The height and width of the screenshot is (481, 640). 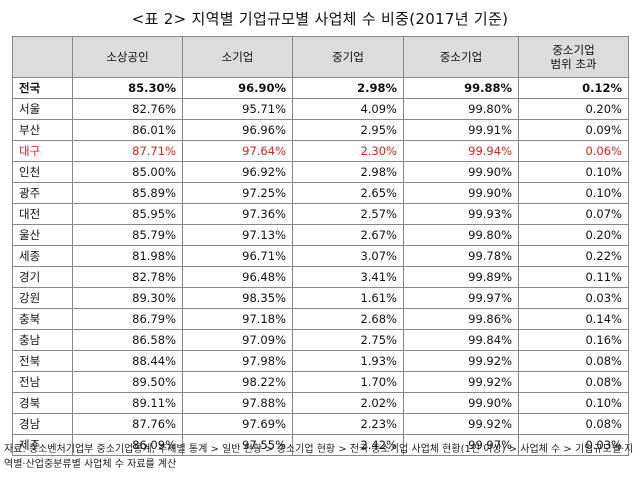 What do you see at coordinates (320, 403) in the screenshot?
I see `table-row: 경북 89.11% 97.88% 2.02% 99.90% 0.10%` at bounding box center [320, 403].